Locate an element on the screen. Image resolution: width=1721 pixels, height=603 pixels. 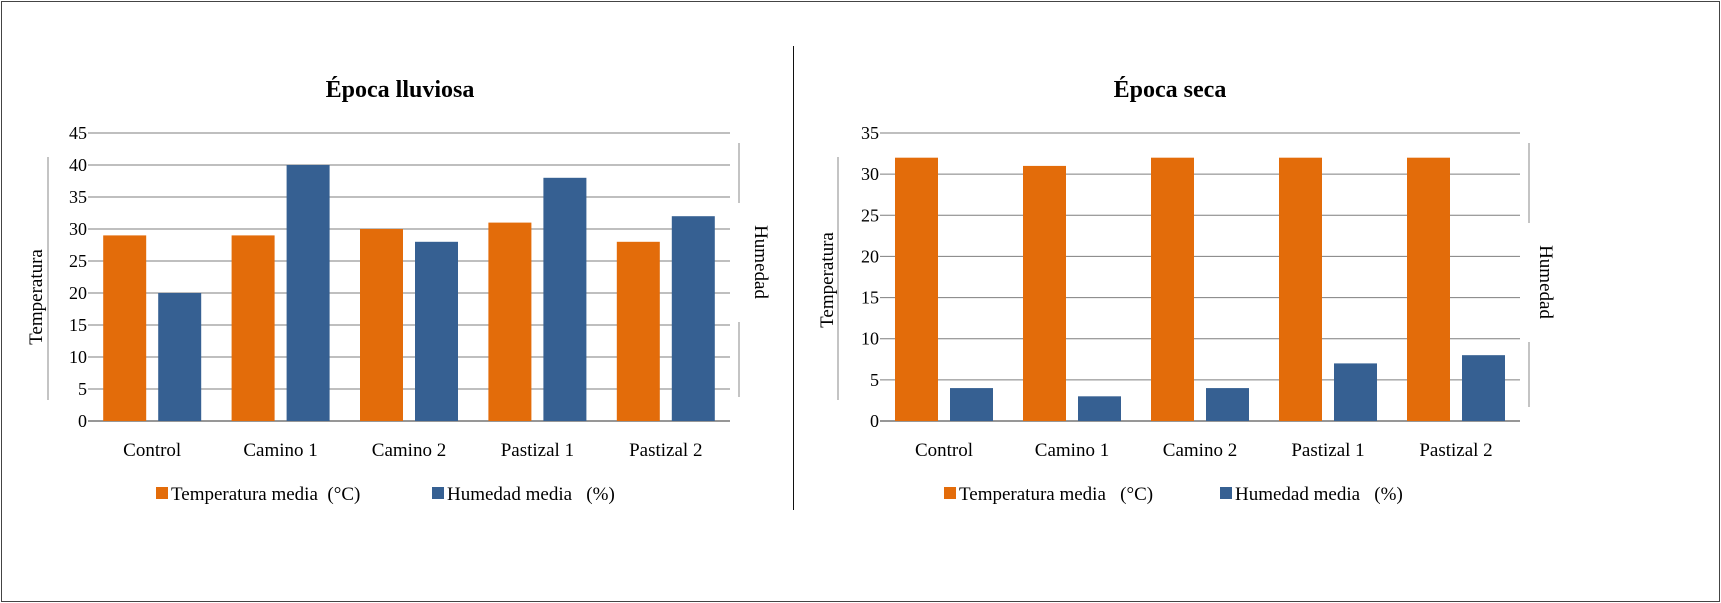
y-tick-label: 45 is located at coordinates (78, 133).